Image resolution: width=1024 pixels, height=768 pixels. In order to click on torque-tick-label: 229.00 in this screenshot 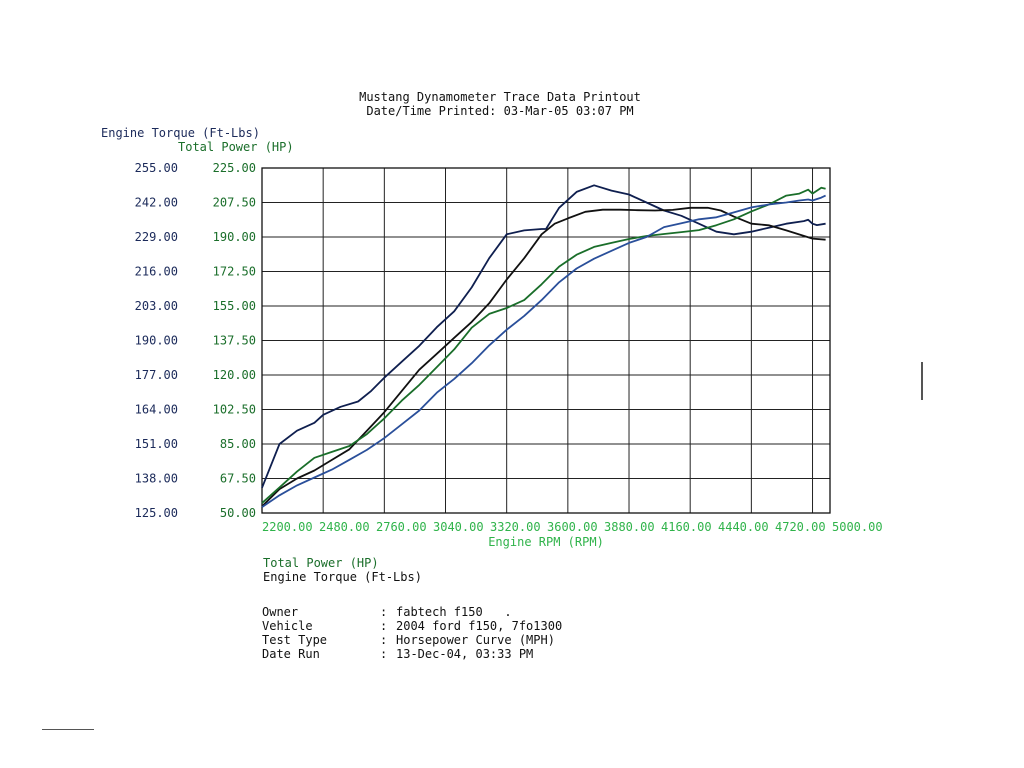, I will do `click(156, 237)`.